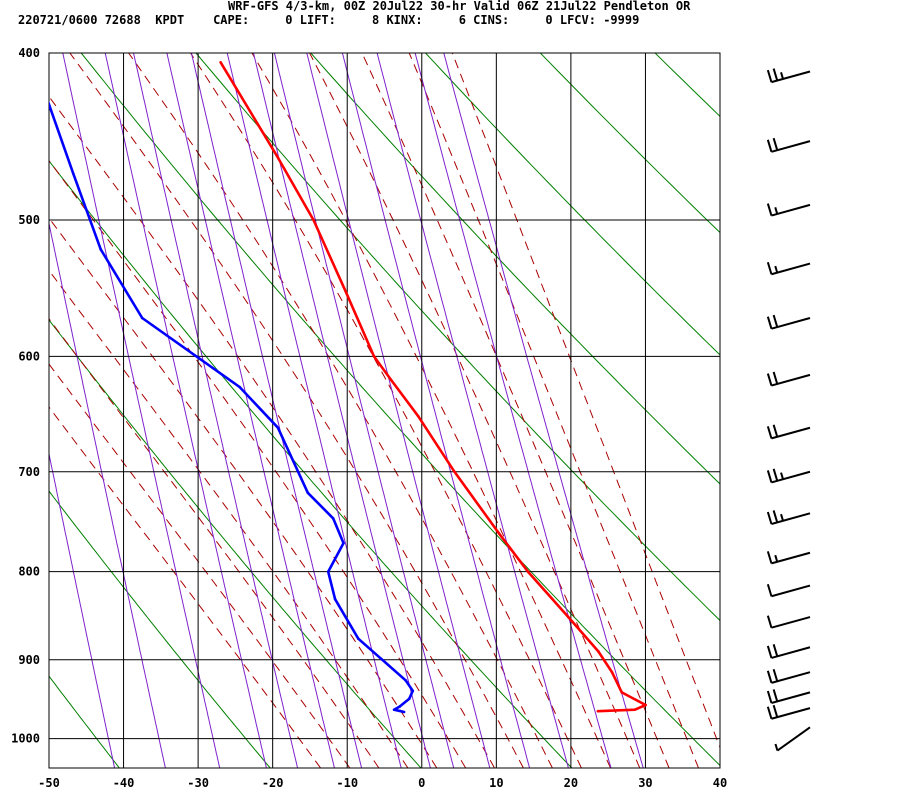  What do you see at coordinates (788, 410) in the screenshot?
I see `wind-barbs` at bounding box center [788, 410].